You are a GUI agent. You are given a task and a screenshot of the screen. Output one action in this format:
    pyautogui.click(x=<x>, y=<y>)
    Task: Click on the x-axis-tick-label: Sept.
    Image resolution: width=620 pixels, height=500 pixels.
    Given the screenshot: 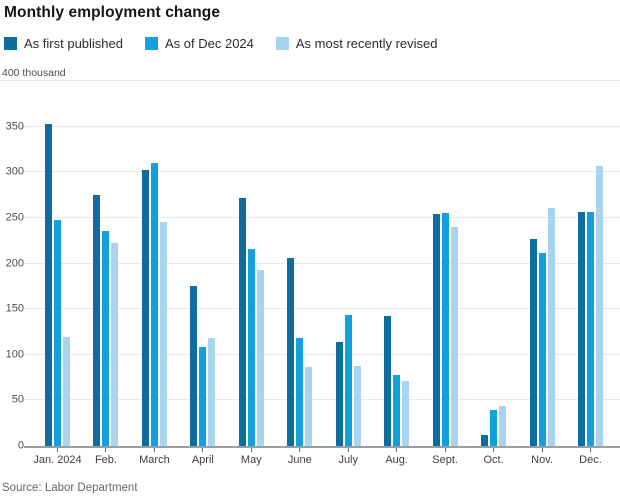 What is the action you would take?
    pyautogui.click(x=445, y=460)
    